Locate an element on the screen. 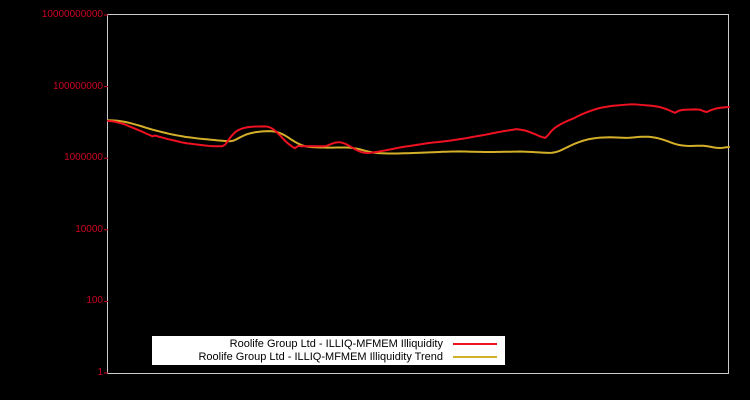 The width and height of the screenshot is (750, 400). series-line-illiquidity is located at coordinates (418, 128).